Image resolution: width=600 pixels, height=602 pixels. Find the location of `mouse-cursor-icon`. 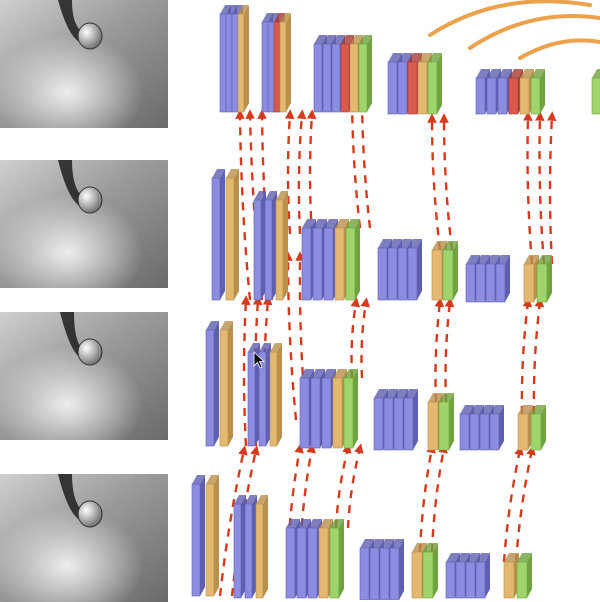

mouse-cursor-icon is located at coordinates (259, 360).